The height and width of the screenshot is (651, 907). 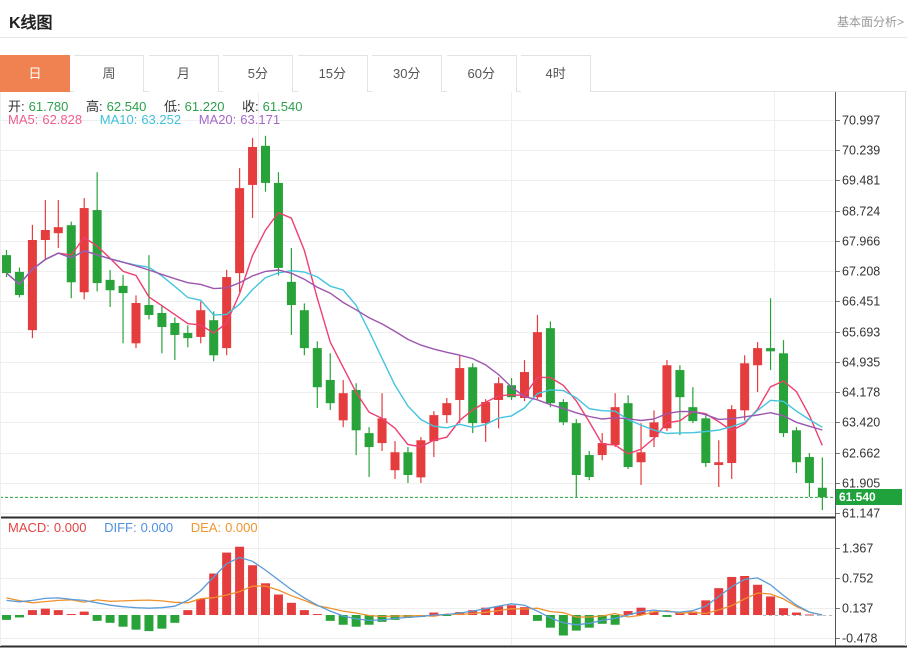 What do you see at coordinates (241, 527) in the screenshot?
I see `dea-value: 0.000` at bounding box center [241, 527].